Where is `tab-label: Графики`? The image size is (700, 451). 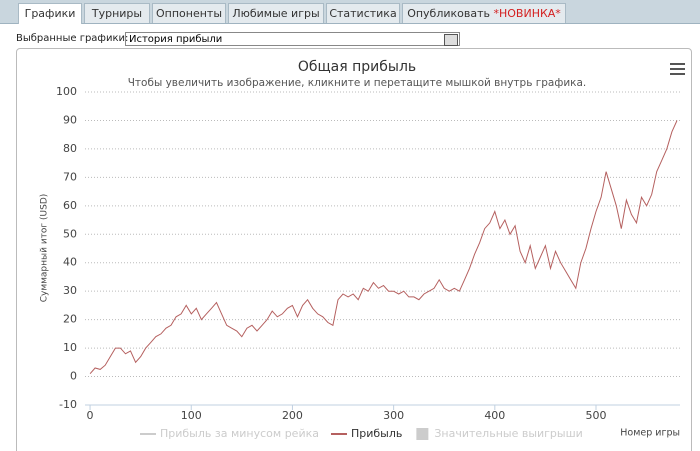 tab-label: Графики is located at coordinates (50, 13).